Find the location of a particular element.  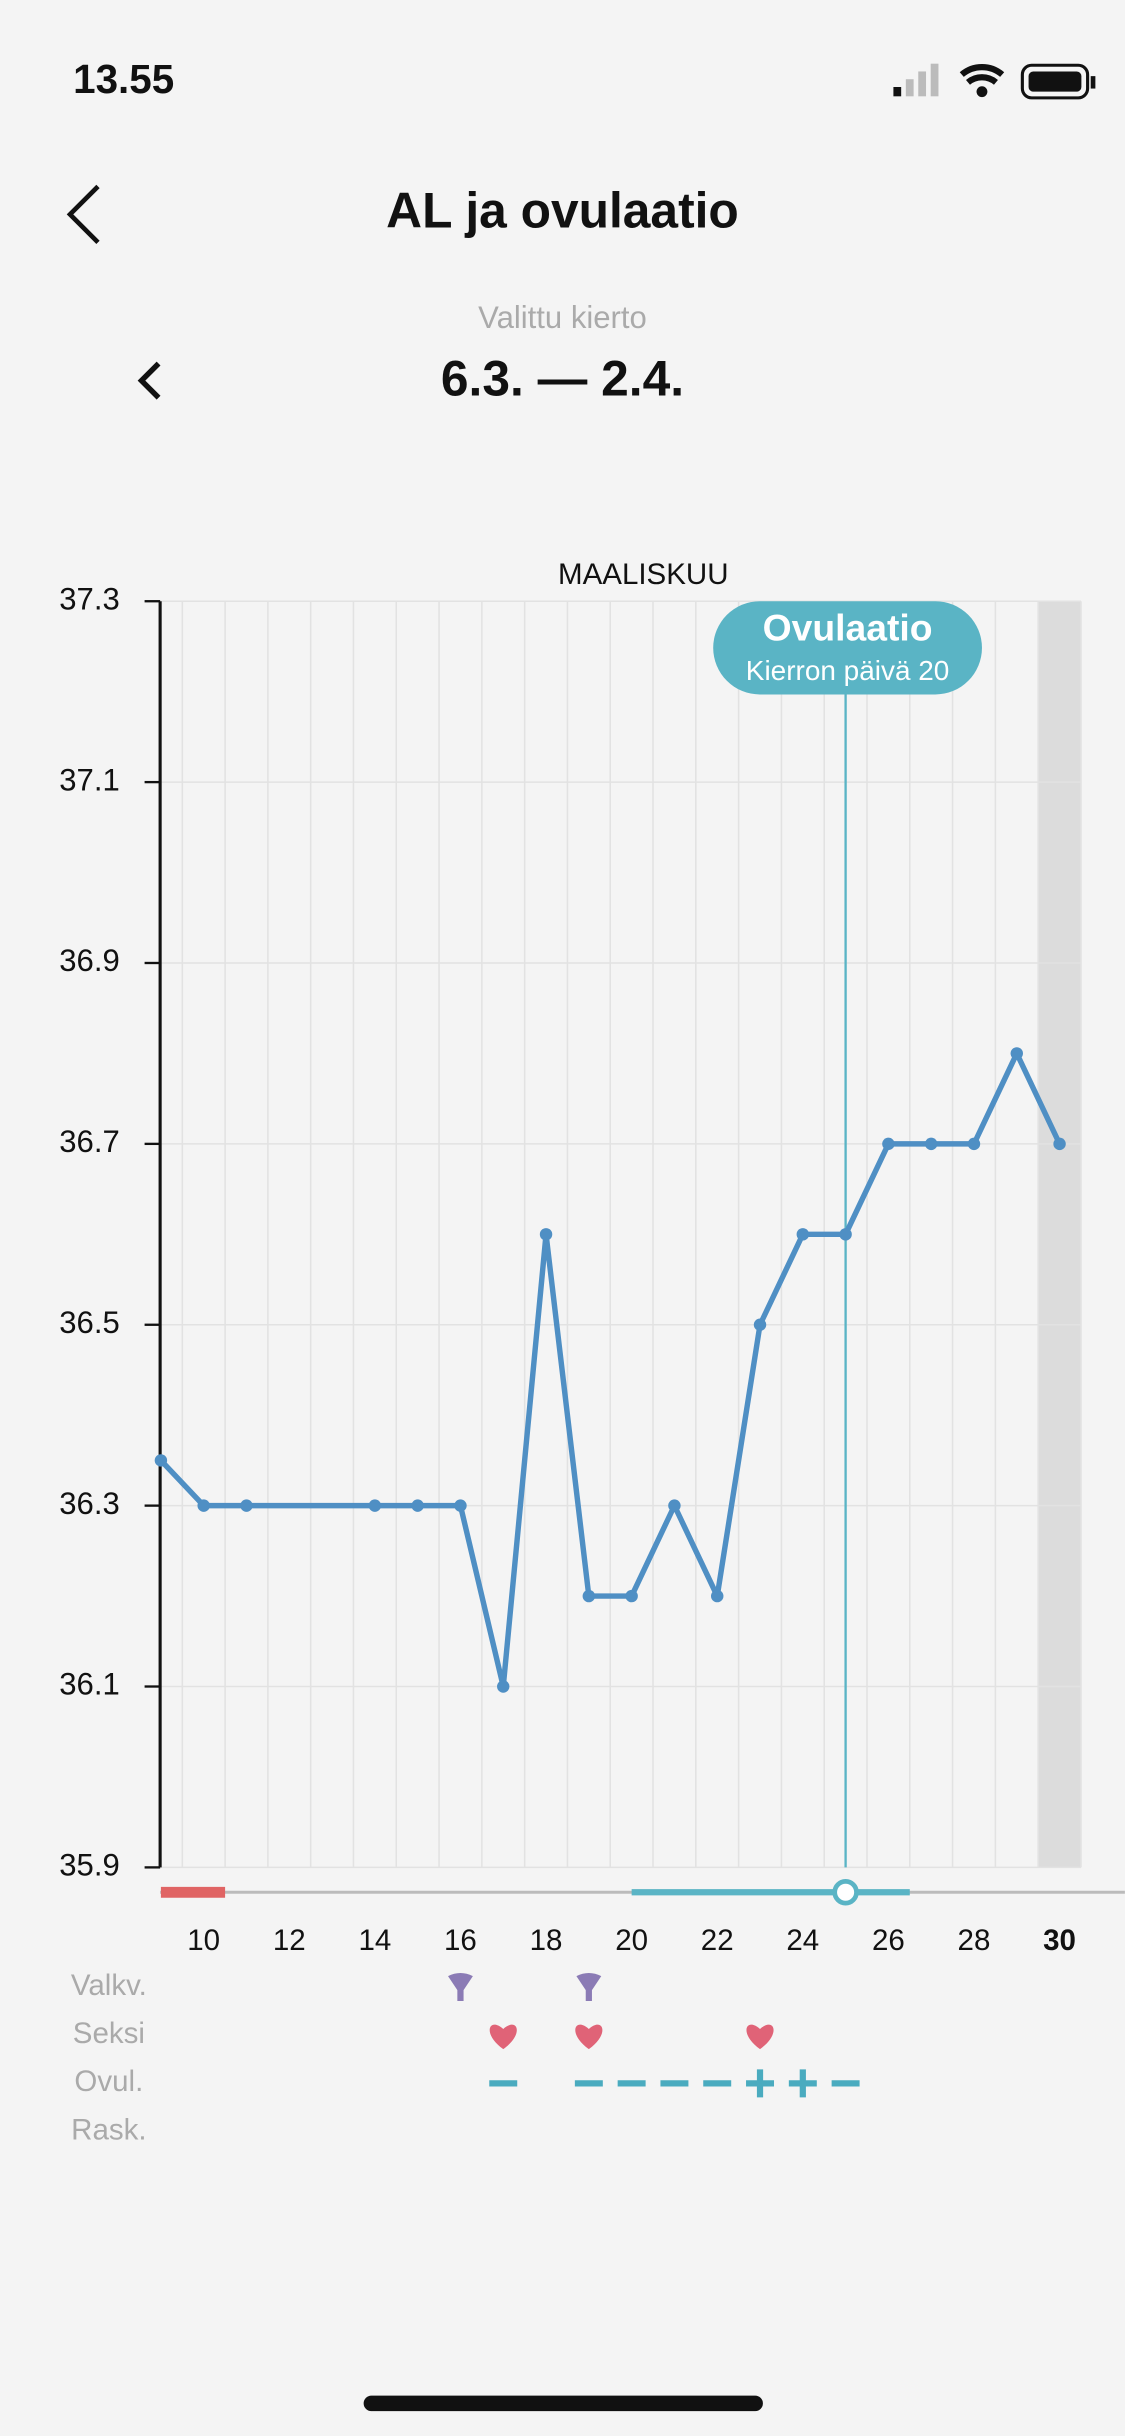

y-tick-label: 36.1 is located at coordinates (89, 1684).